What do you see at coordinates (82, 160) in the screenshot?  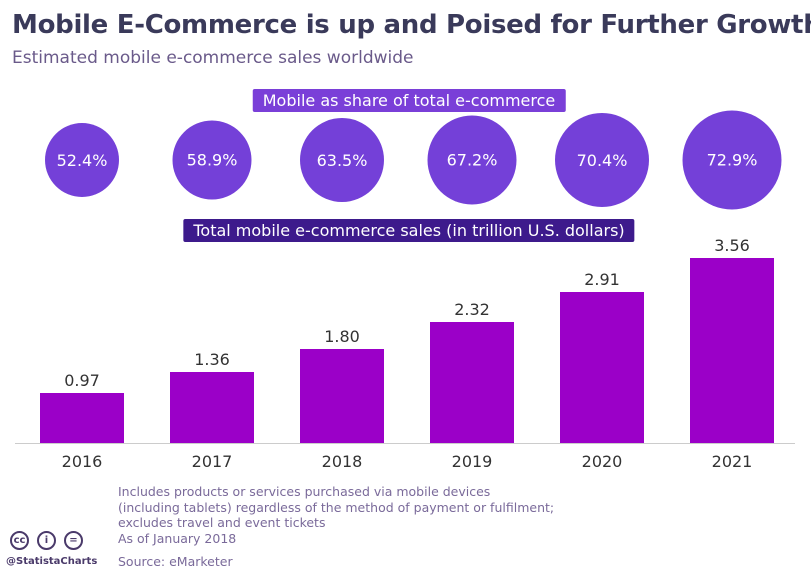 I see `share-circle: 52.4%` at bounding box center [82, 160].